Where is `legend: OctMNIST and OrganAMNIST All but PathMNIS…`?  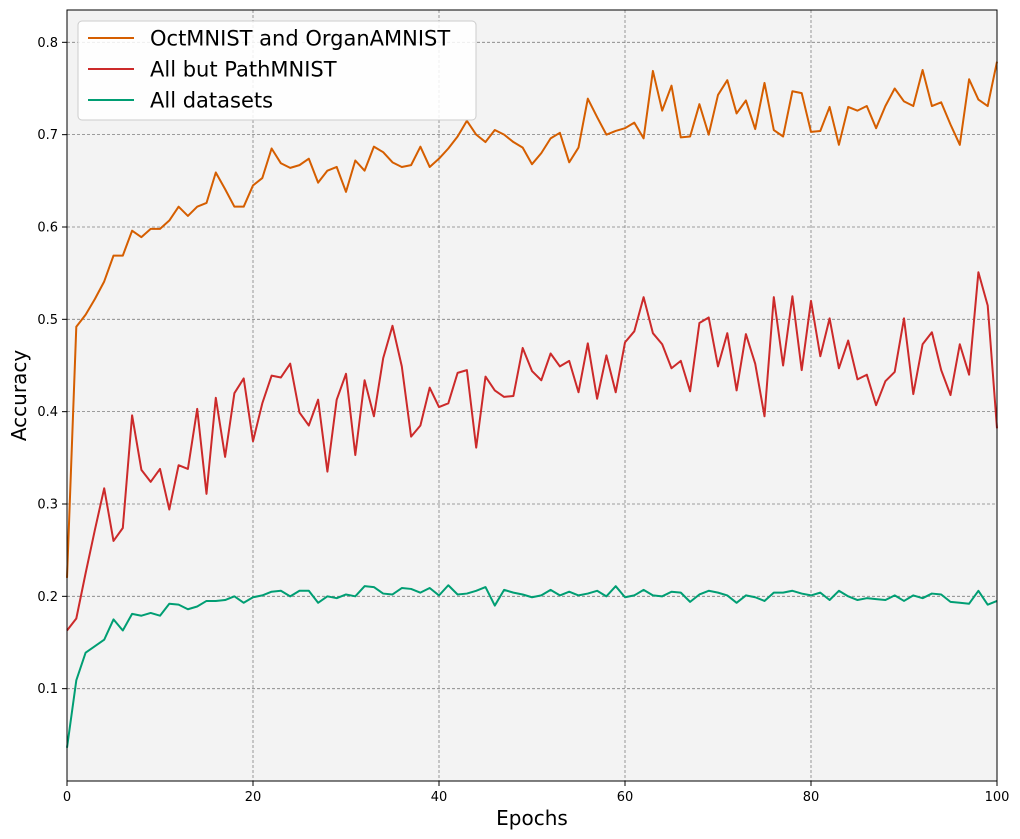 legend: OctMNIST and OrganAMNIST All but PathMNIS… is located at coordinates (277, 70).